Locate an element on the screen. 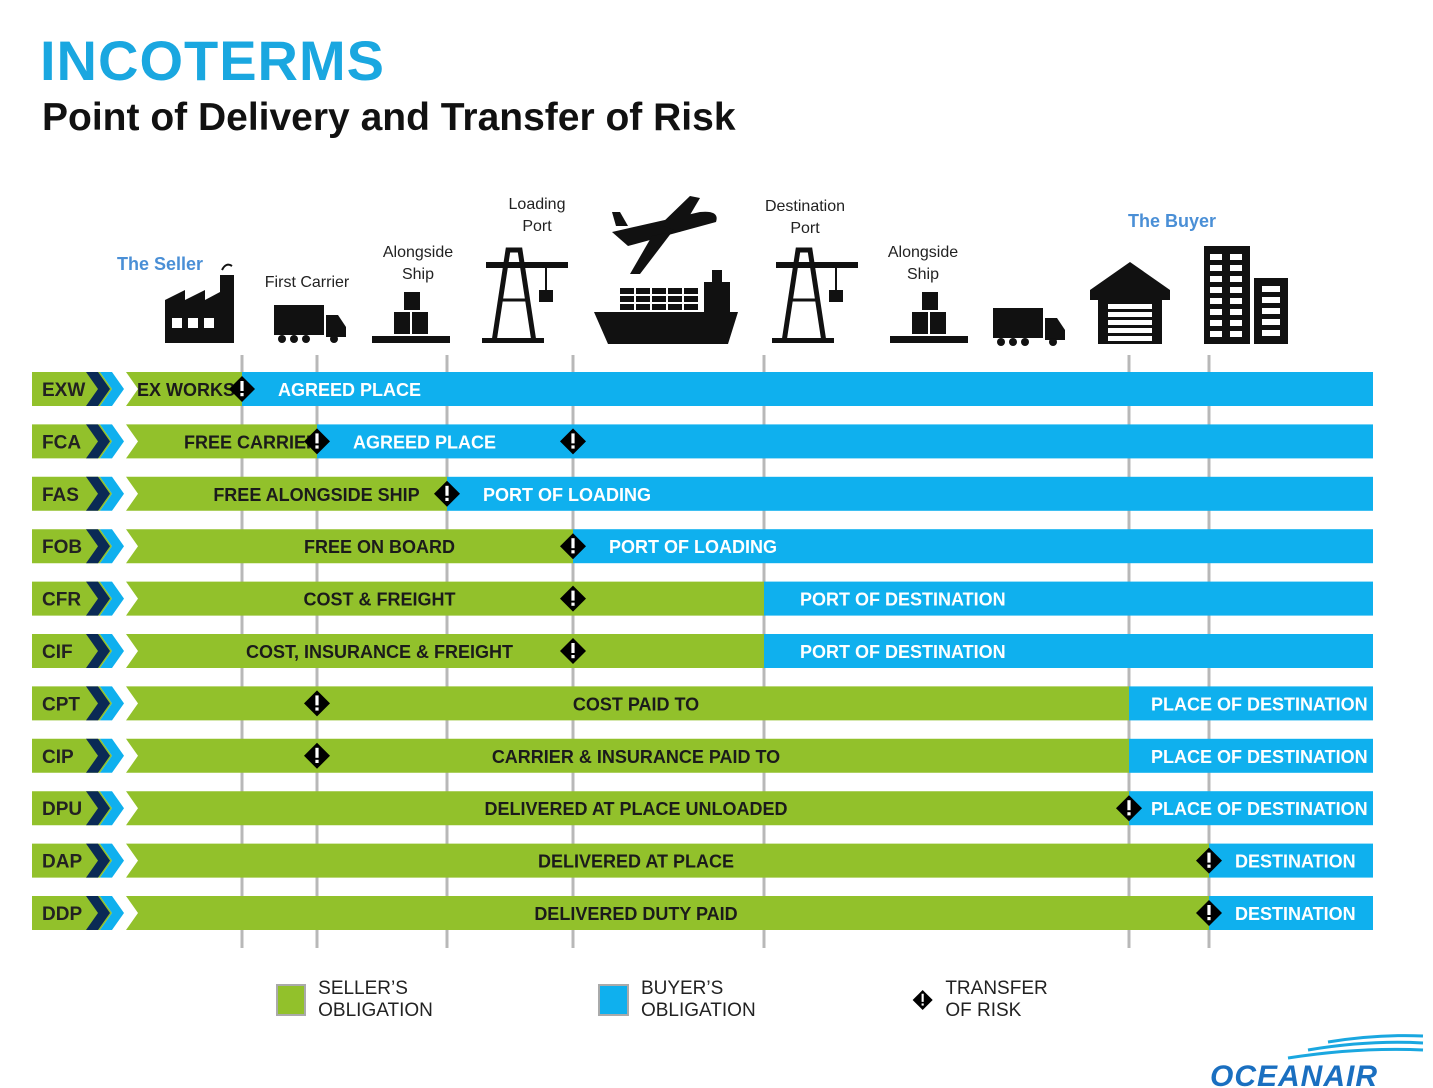 The image size is (1433, 1088). legend-risk: TRANSFER OF RISK is located at coordinates (986, 1000).